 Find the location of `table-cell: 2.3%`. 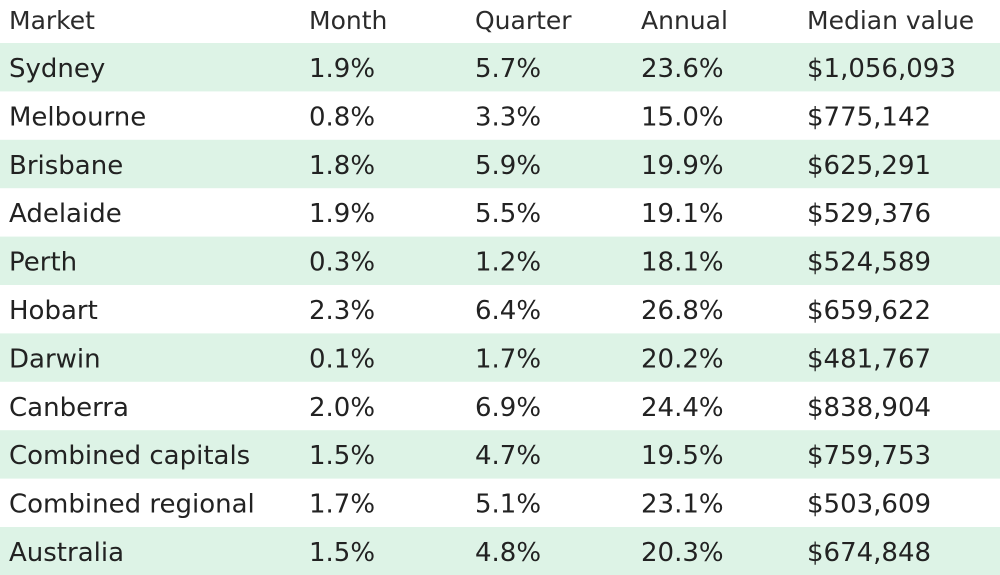

table-cell: 2.3% is located at coordinates (342, 311).